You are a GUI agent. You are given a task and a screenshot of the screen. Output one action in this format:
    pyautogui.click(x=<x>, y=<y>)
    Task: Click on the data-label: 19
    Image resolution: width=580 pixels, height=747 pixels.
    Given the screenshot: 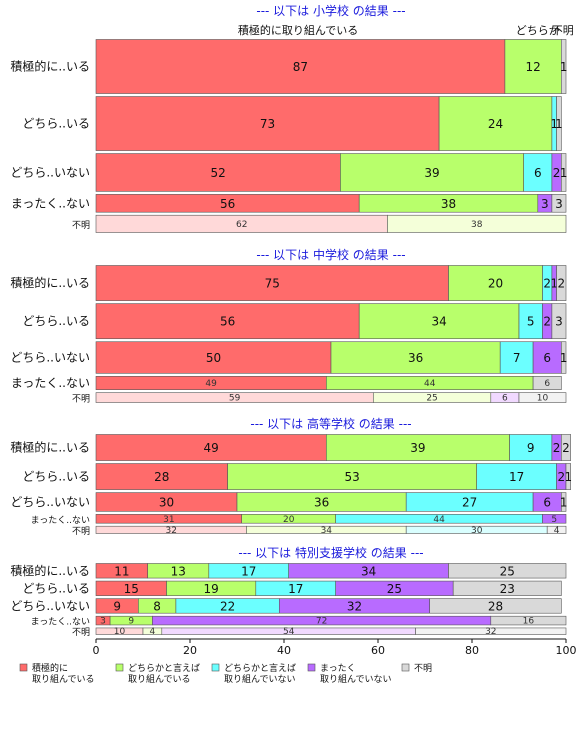 What is the action you would take?
    pyautogui.click(x=211, y=589)
    